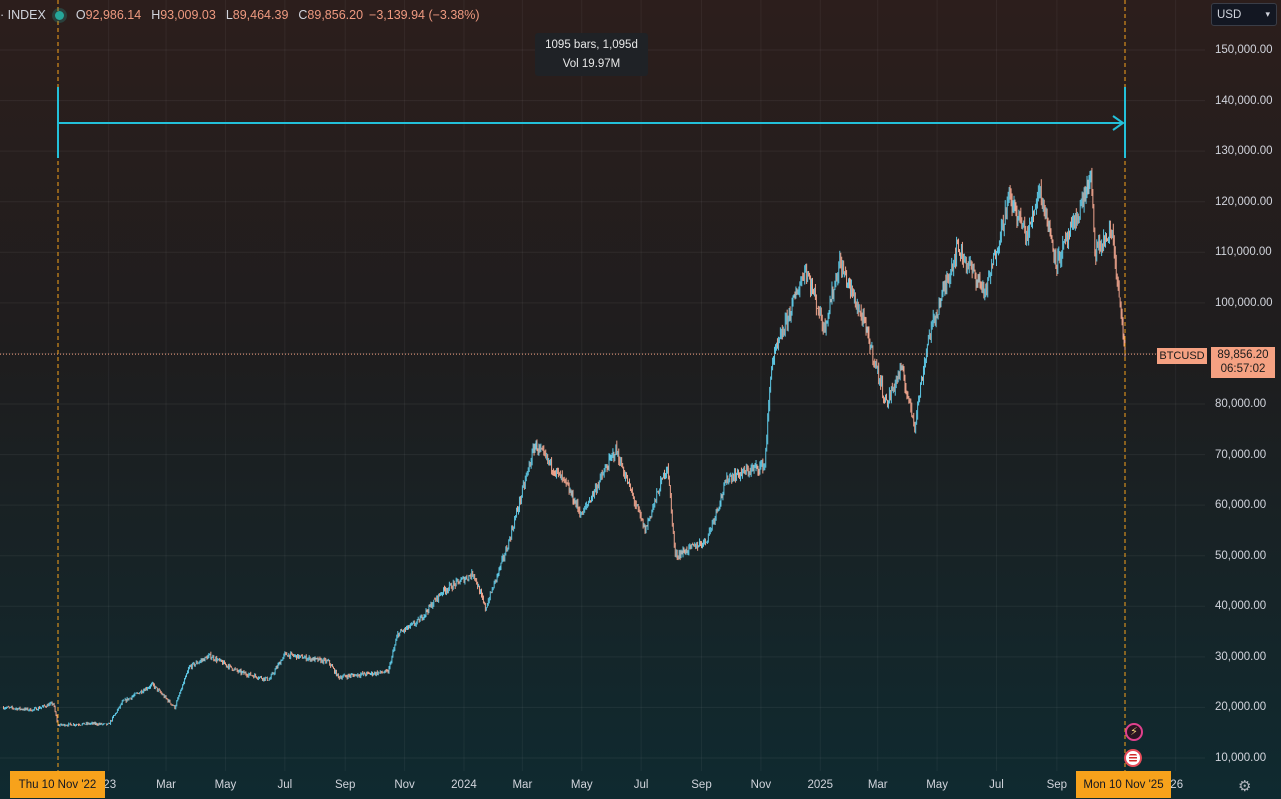  I want to click on price-tick-label: 130,000.00, so click(1244, 151).